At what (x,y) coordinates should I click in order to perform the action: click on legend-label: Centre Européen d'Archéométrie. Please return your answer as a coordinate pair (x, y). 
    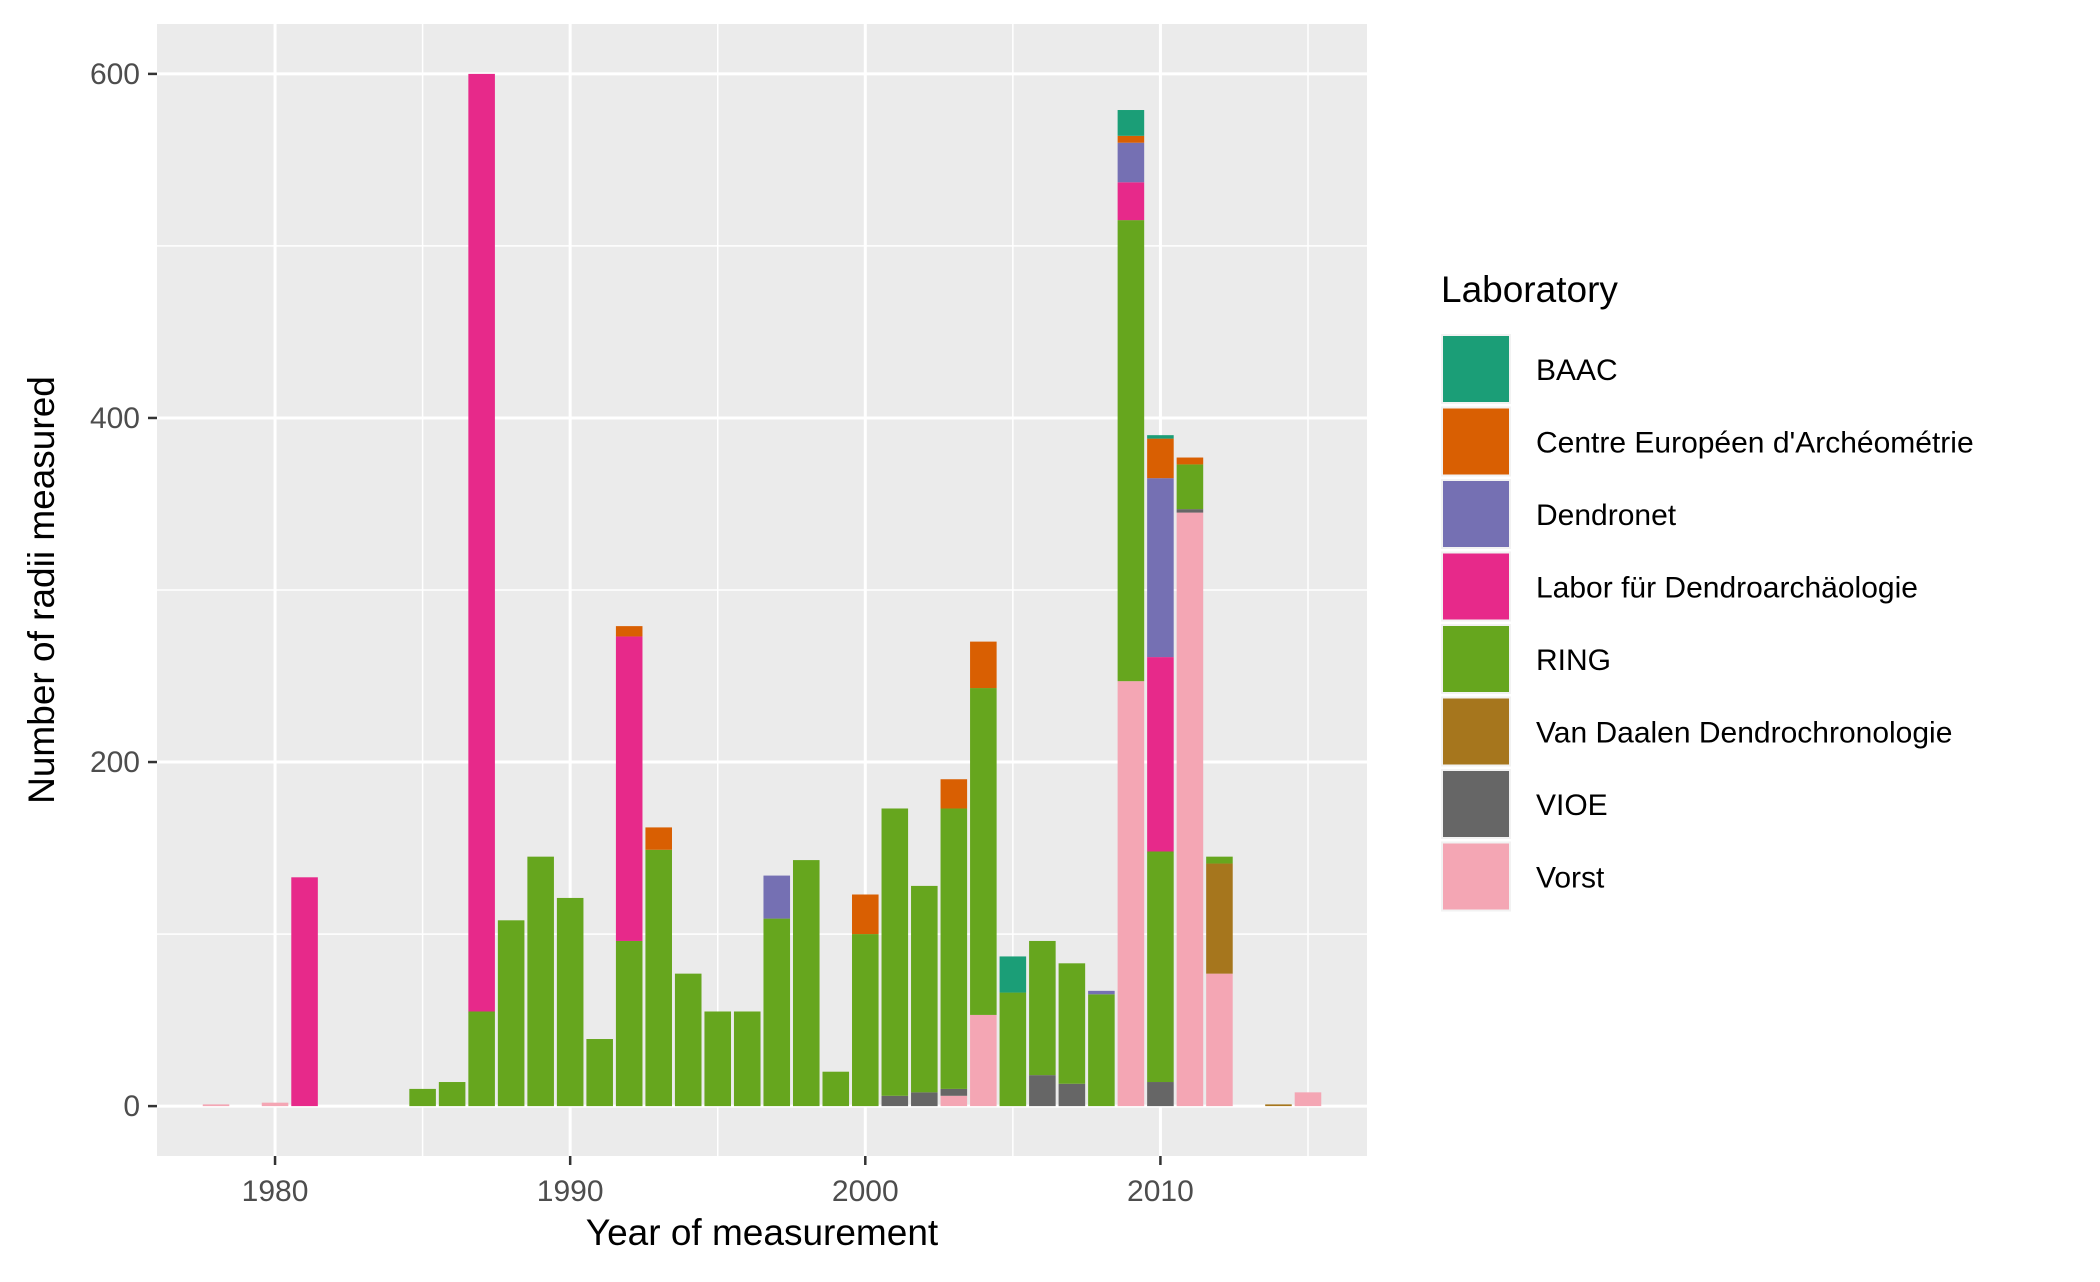
    Looking at the image, I should click on (1755, 443).